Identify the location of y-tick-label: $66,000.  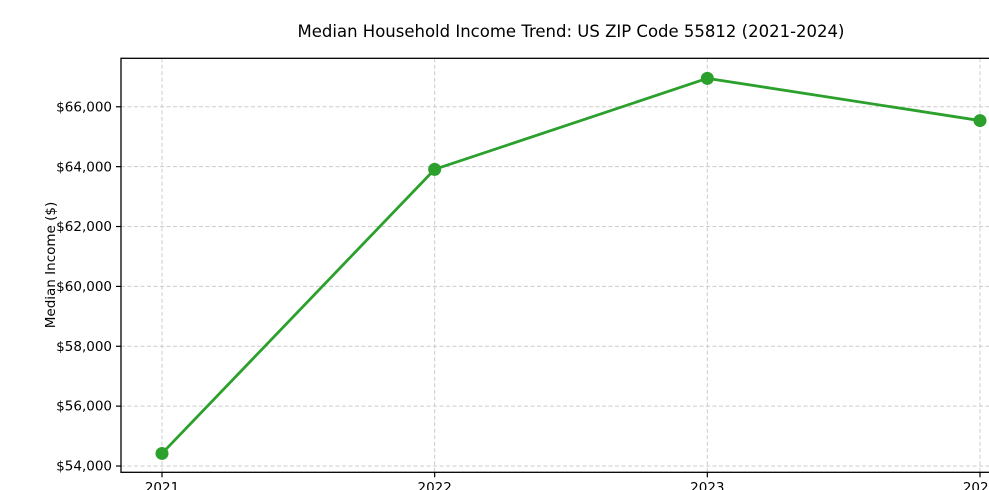
(84, 107).